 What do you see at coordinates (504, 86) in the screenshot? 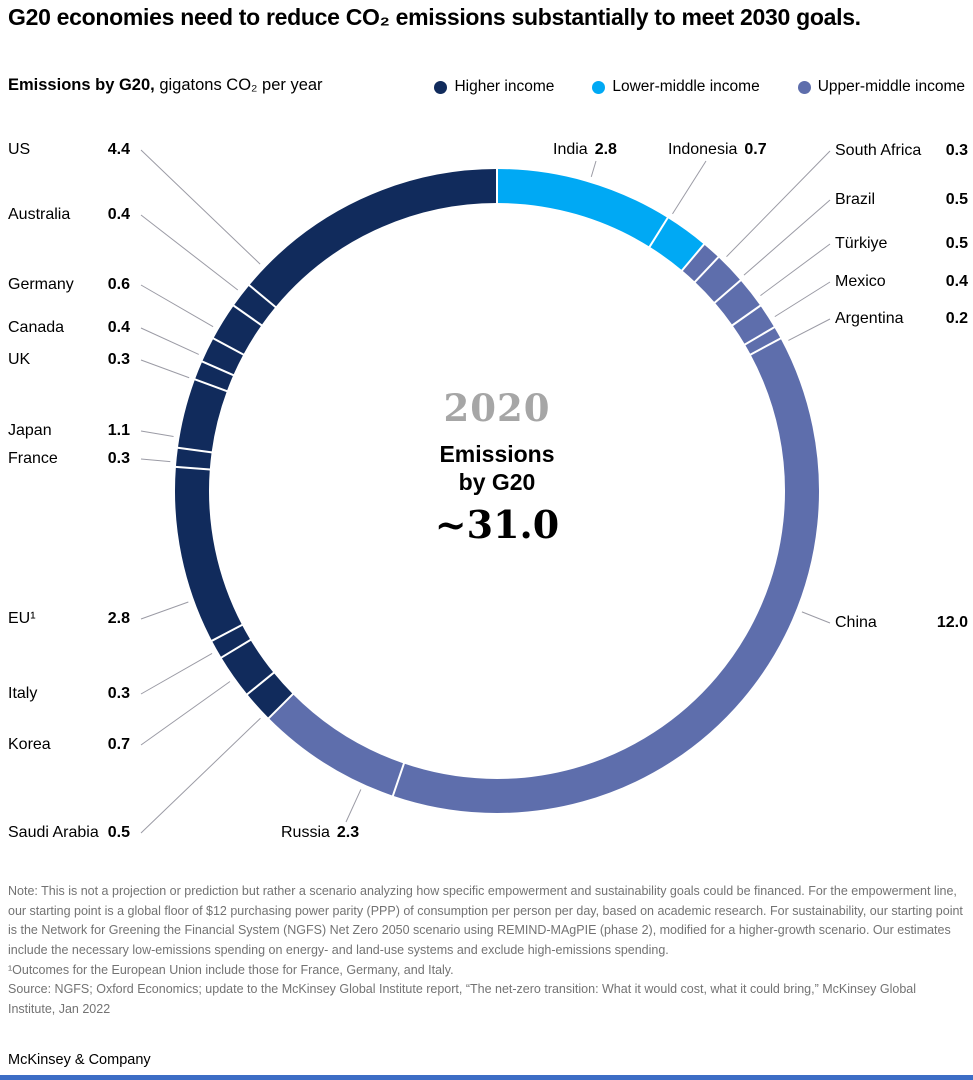
I see `legend-label-higher-income: Higher income` at bounding box center [504, 86].